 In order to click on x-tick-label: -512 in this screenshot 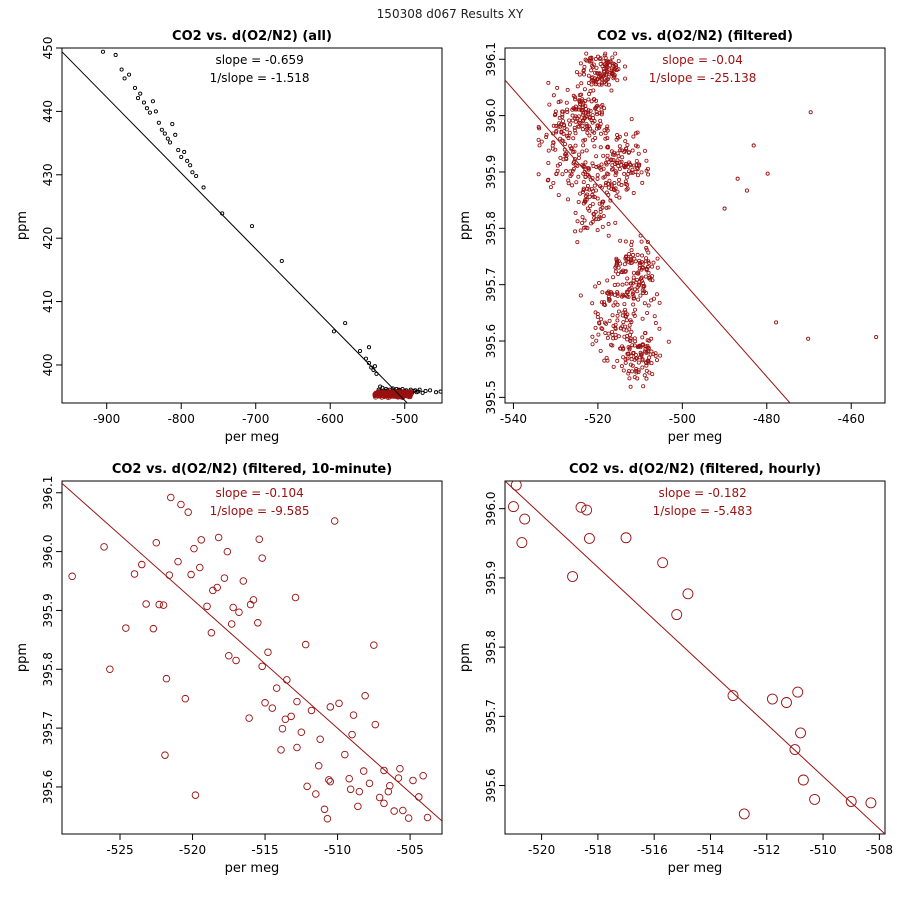, I will do `click(766, 850)`.